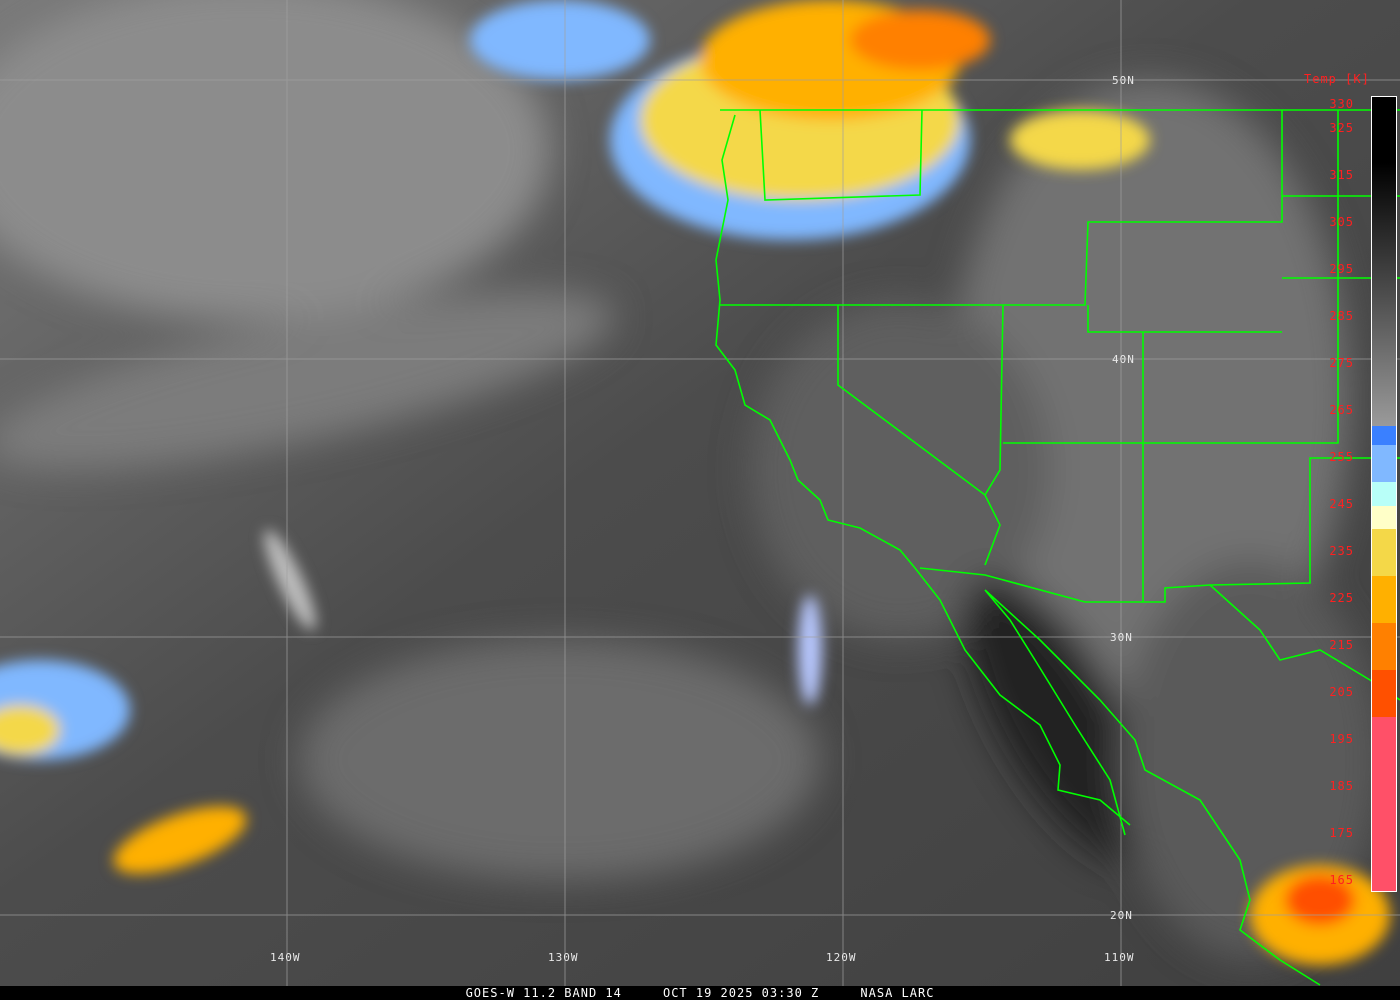  I want to click on lat-label-20n: 20N, so click(1121, 915).